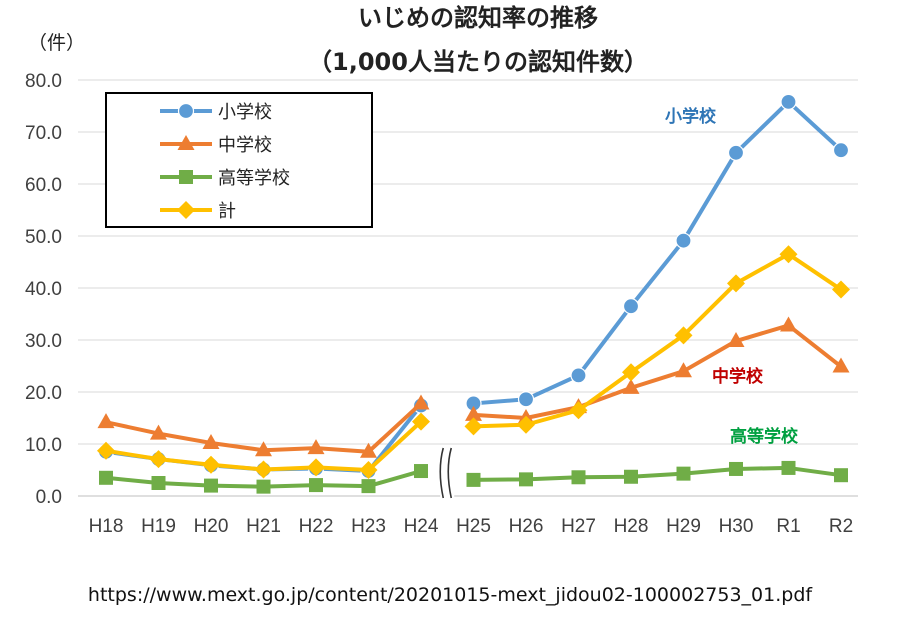 Image resolution: width=900 pixels, height=629 pixels. I want to click on x-tick-label: H22, so click(316, 526).